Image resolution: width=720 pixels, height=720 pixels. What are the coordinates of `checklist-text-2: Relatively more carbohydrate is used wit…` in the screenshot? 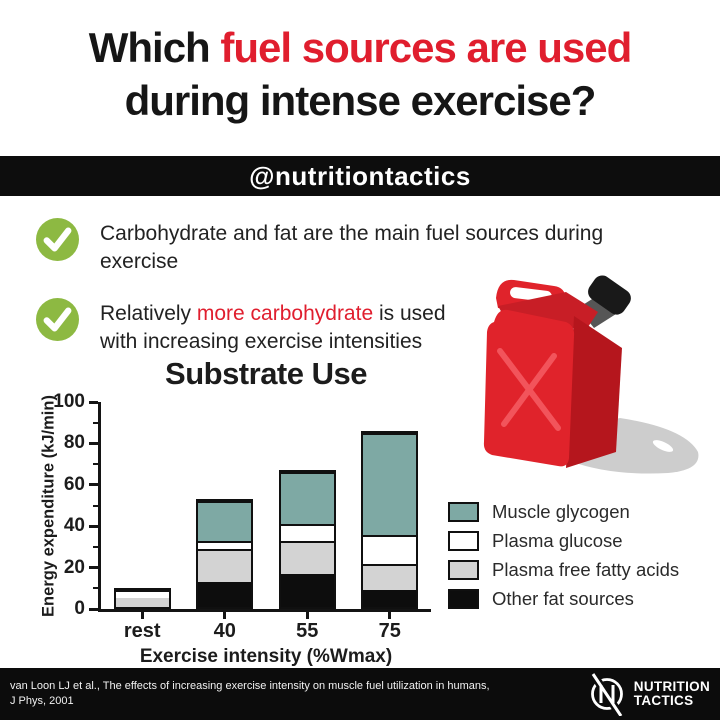 It's located at (273, 326).